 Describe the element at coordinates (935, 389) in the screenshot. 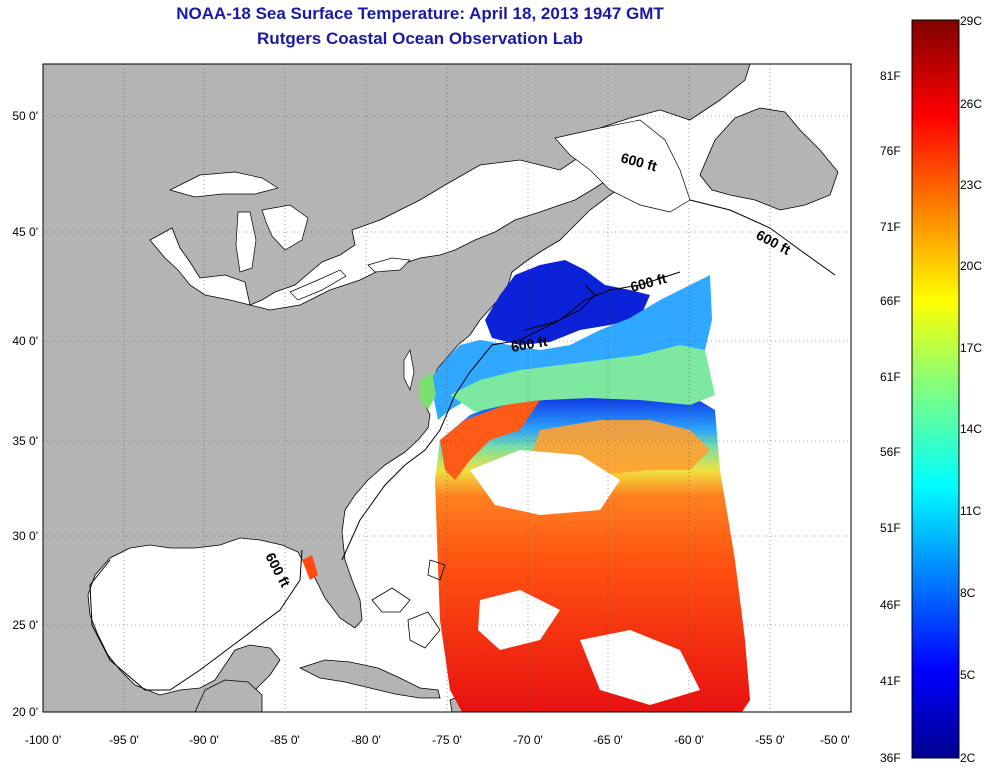

I see `colorbar` at that location.